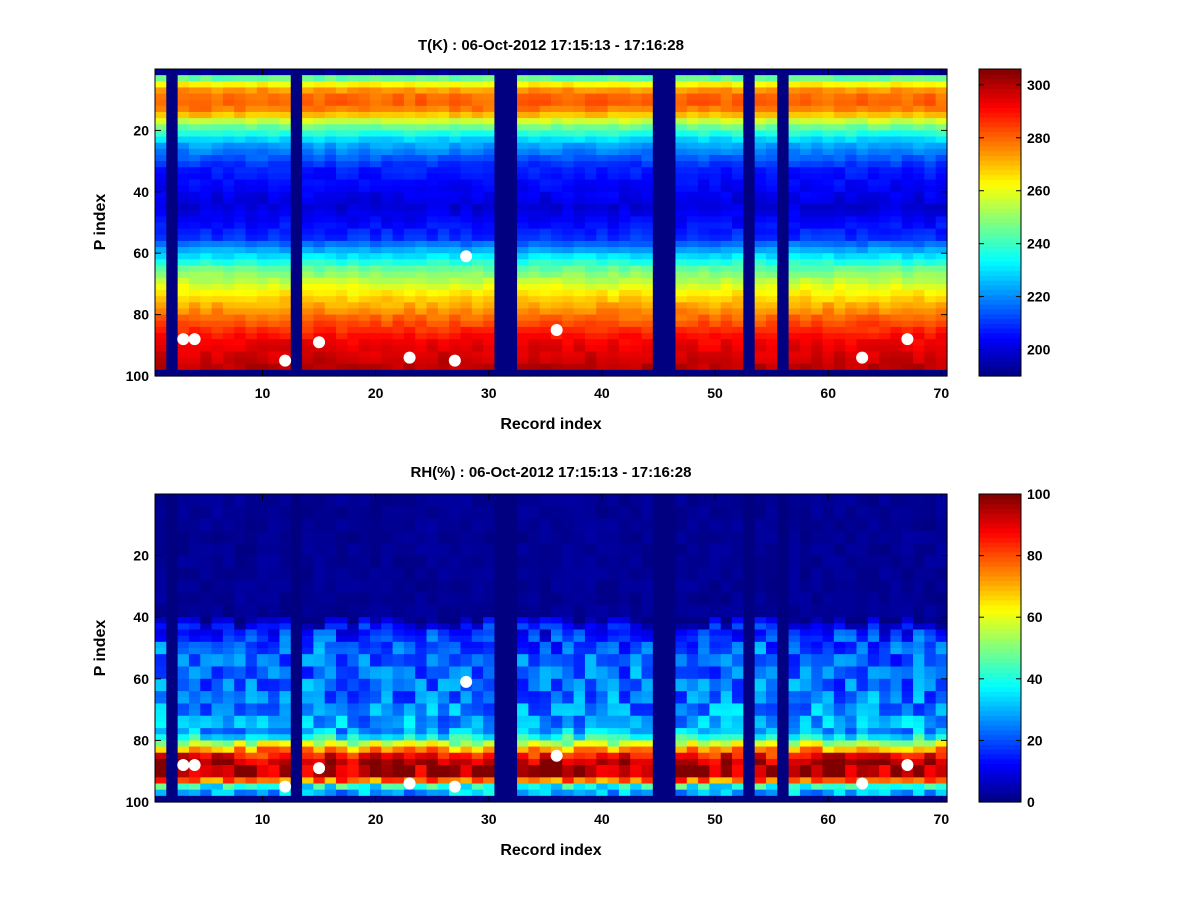 This screenshot has height=900, width=1200. Describe the element at coordinates (1000, 278) in the screenshot. I see `temperature-colorbar-segment` at that location.